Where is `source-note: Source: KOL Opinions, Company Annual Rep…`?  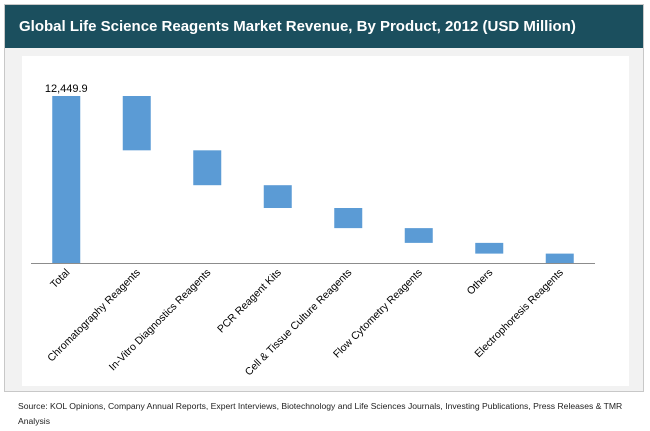 source-note: Source: KOL Opinions, Company Annual Rep… is located at coordinates (320, 413).